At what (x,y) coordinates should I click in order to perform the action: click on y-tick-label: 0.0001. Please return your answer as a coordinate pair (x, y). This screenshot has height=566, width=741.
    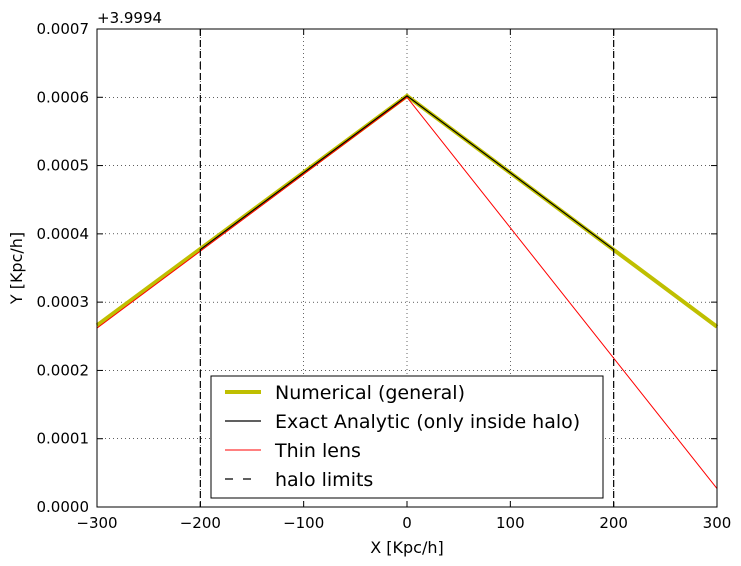
    Looking at the image, I should click on (63, 439).